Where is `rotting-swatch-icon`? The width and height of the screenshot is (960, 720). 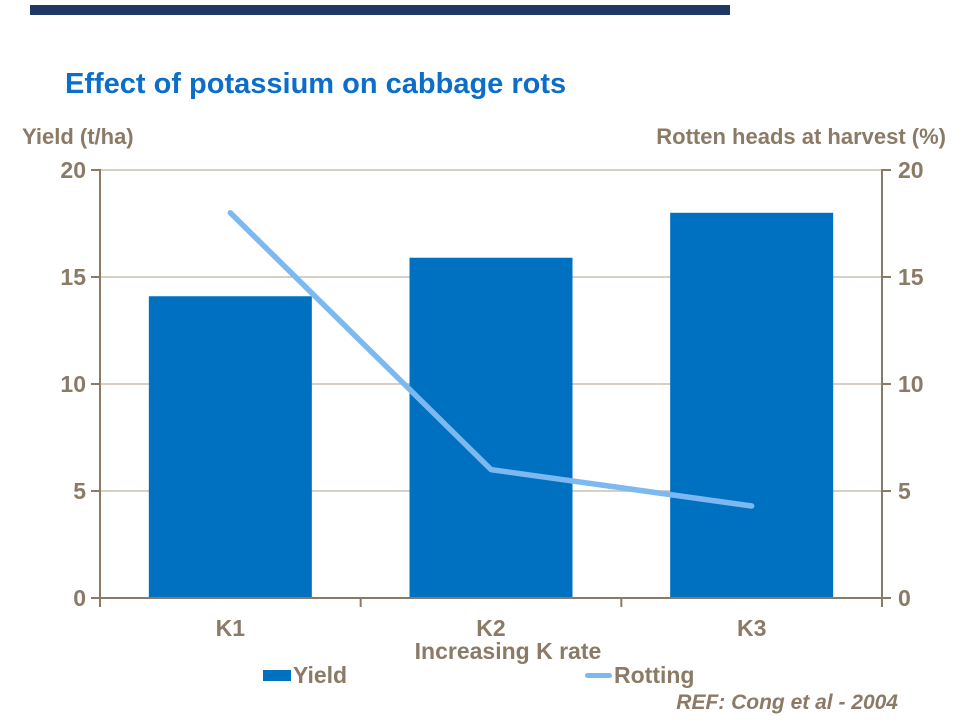
rotting-swatch-icon is located at coordinates (598, 675).